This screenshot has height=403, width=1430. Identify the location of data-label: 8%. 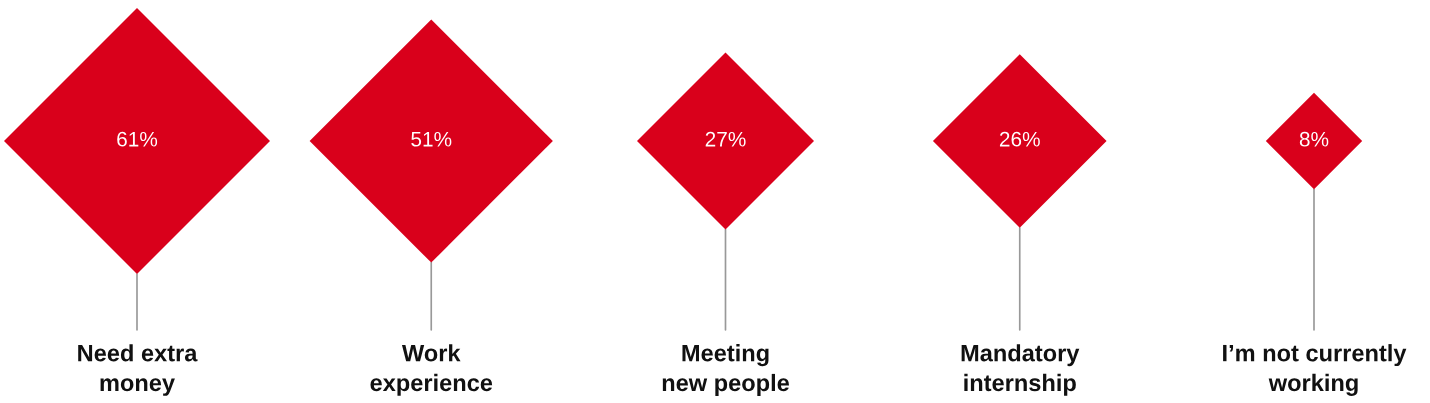
(1314, 139).